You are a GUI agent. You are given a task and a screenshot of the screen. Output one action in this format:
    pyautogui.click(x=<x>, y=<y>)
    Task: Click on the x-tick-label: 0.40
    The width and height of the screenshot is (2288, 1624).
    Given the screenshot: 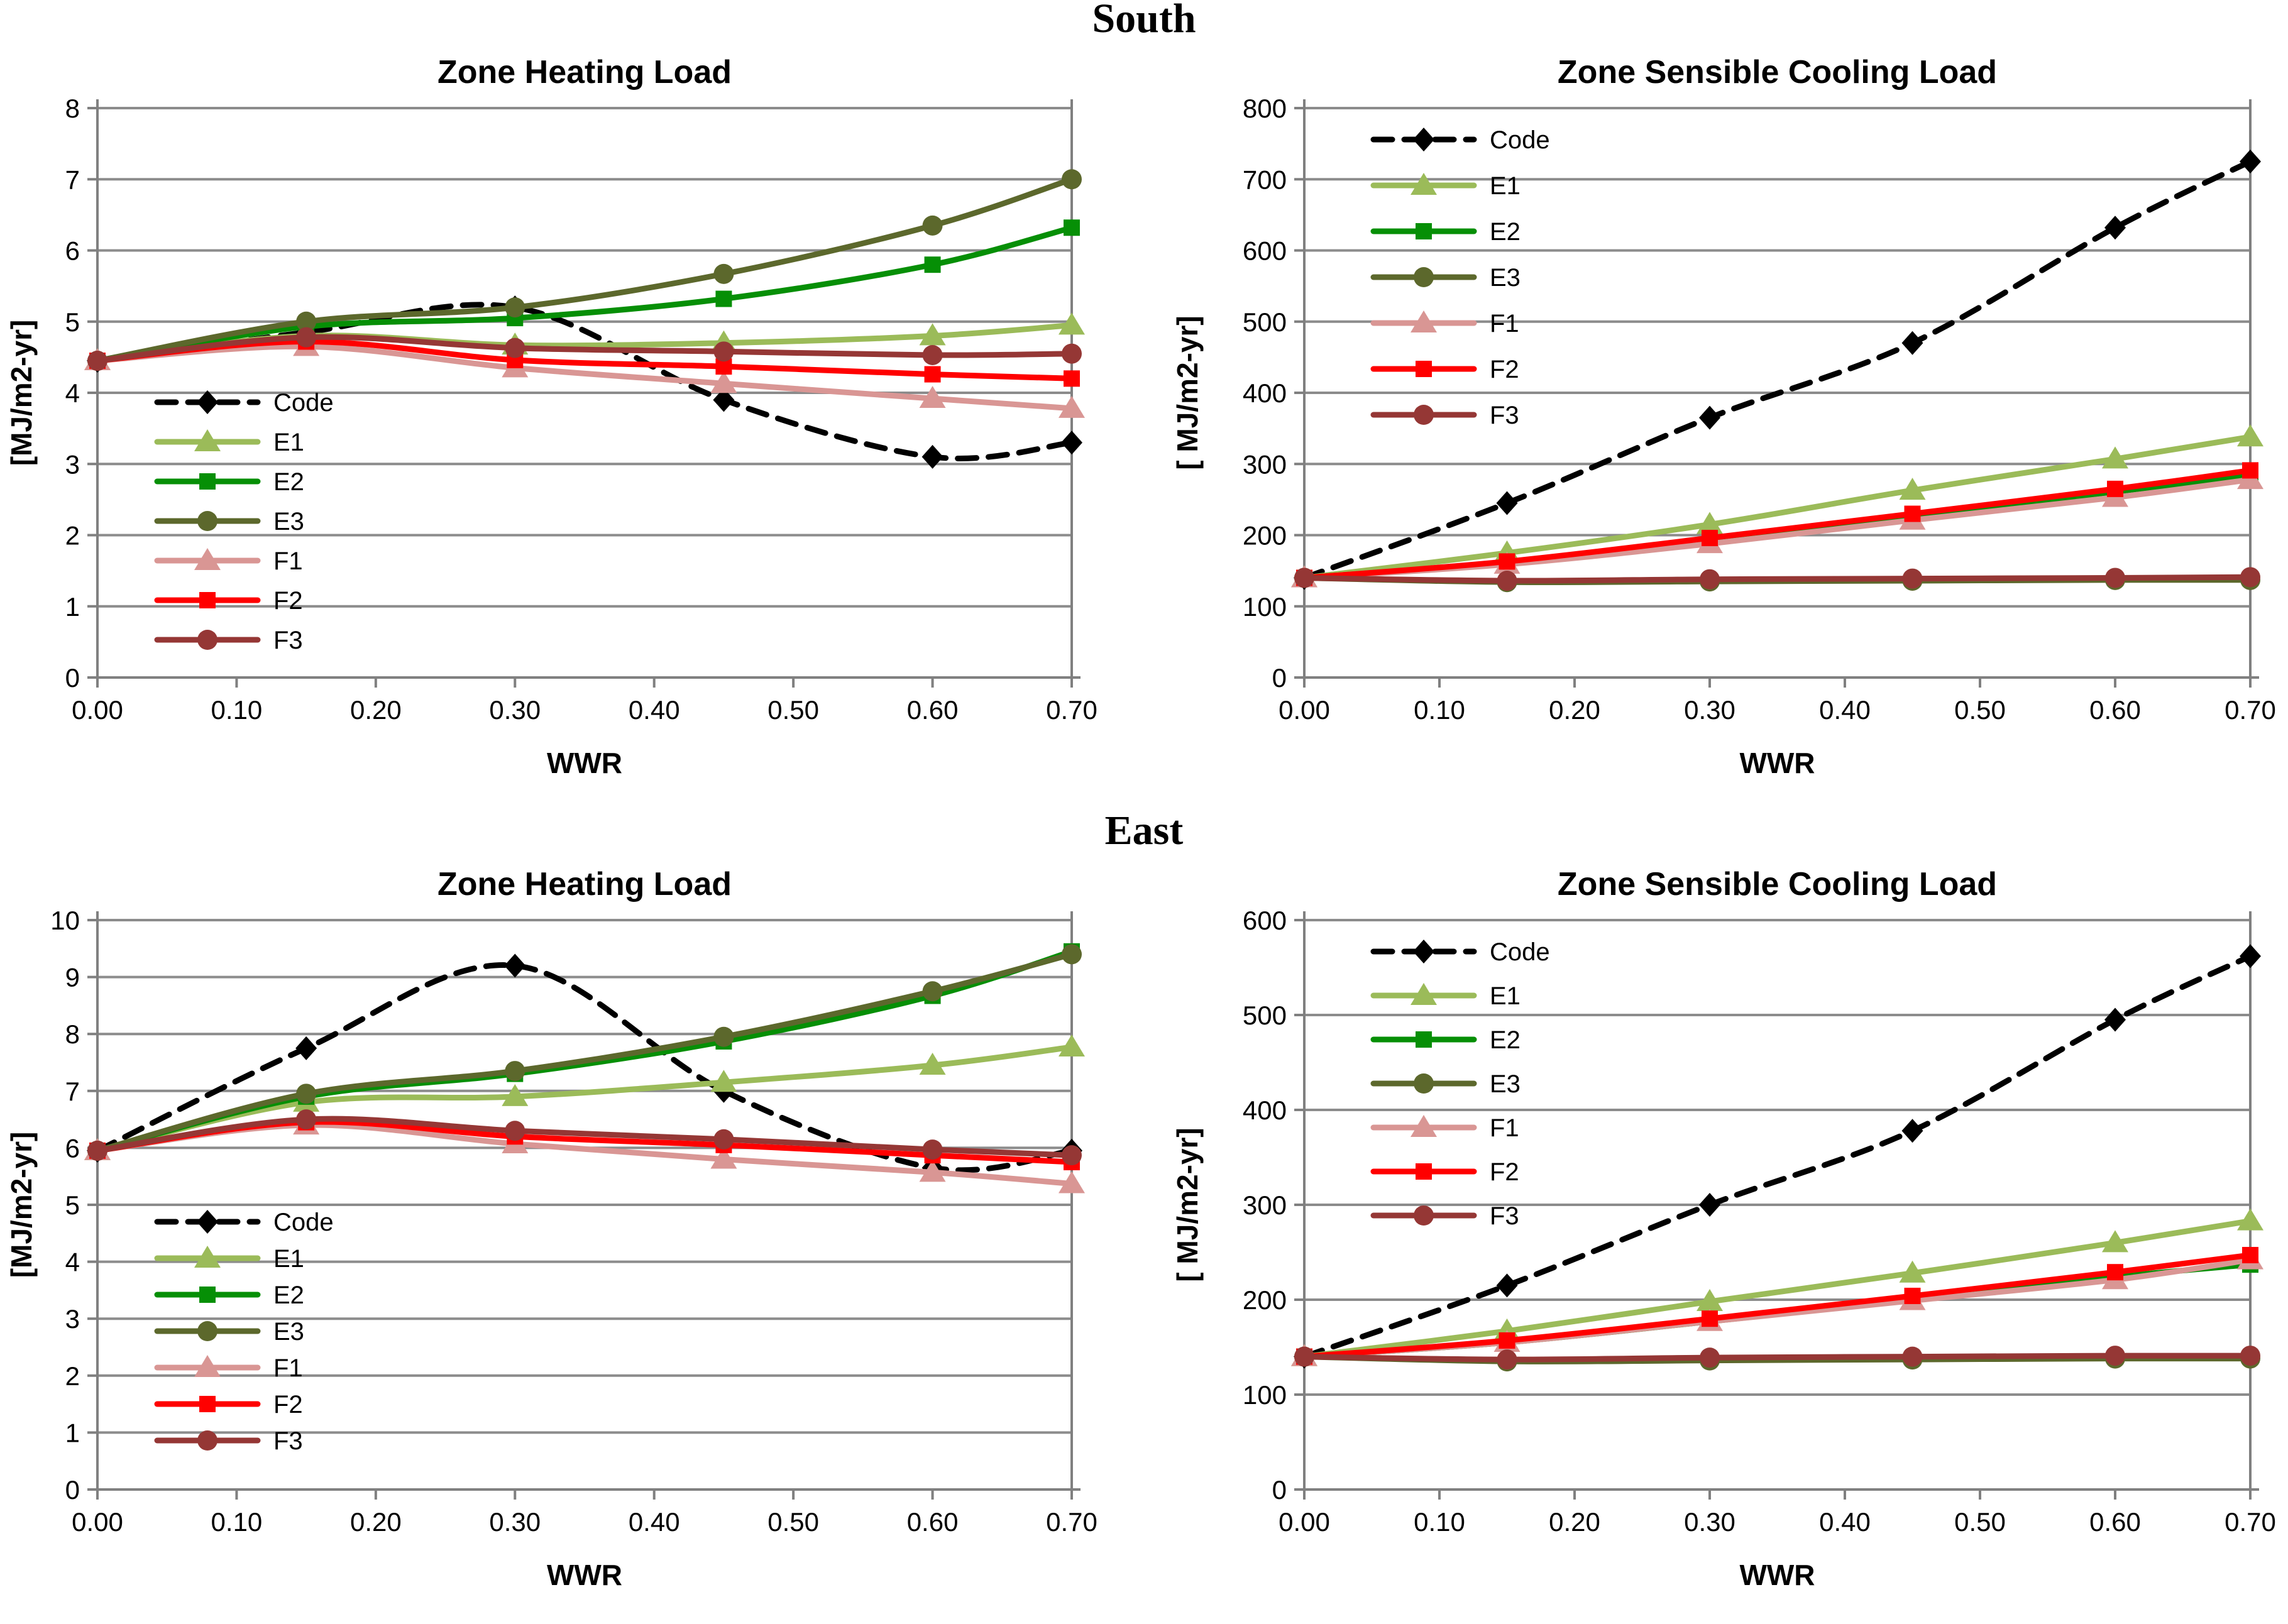 What is the action you would take?
    pyautogui.click(x=1845, y=1522)
    